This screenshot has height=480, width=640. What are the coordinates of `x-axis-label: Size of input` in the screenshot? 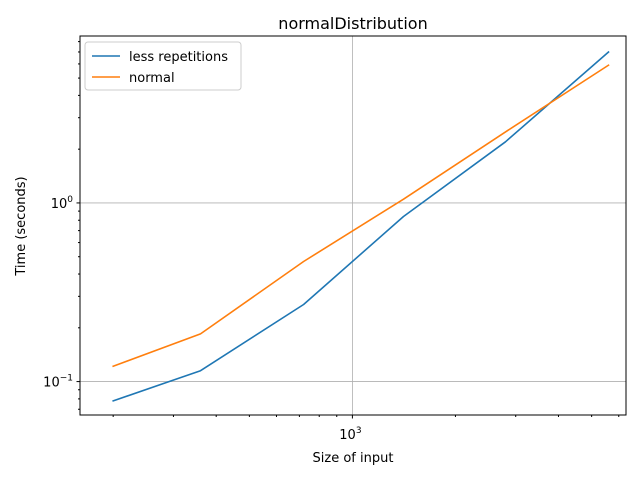 It's located at (353, 458).